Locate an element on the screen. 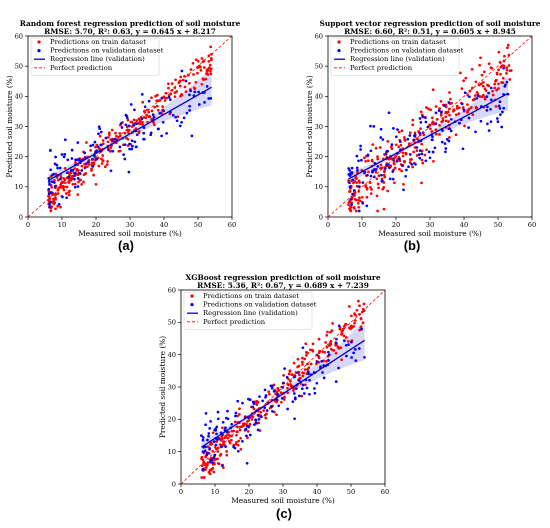 The width and height of the screenshot is (550, 528). x-tick-label: 10 is located at coordinates (362, 225).